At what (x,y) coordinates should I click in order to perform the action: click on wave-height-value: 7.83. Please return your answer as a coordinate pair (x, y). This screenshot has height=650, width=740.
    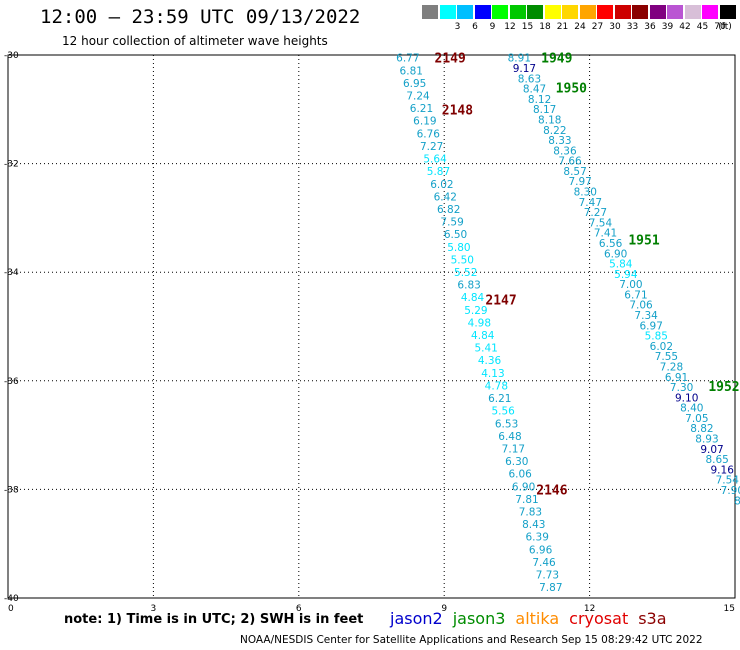
    Looking at the image, I should click on (530, 513).